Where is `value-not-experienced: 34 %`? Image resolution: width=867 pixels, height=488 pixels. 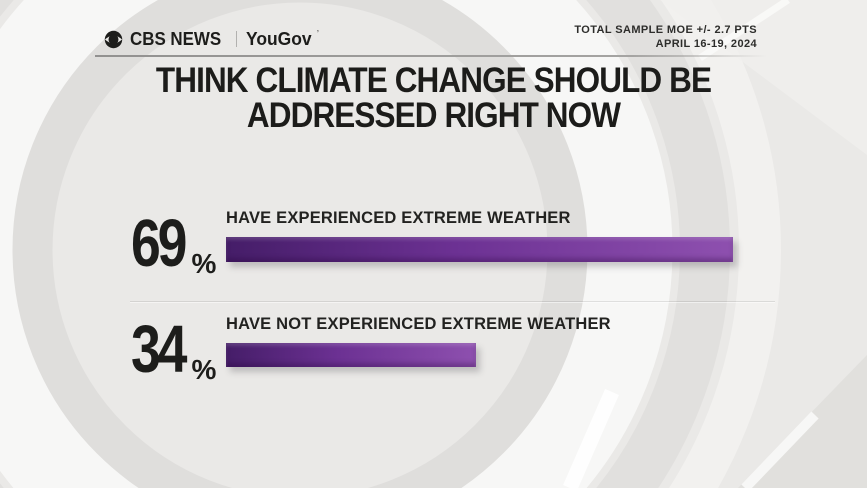 value-not-experienced: 34 % is located at coordinates (173, 349).